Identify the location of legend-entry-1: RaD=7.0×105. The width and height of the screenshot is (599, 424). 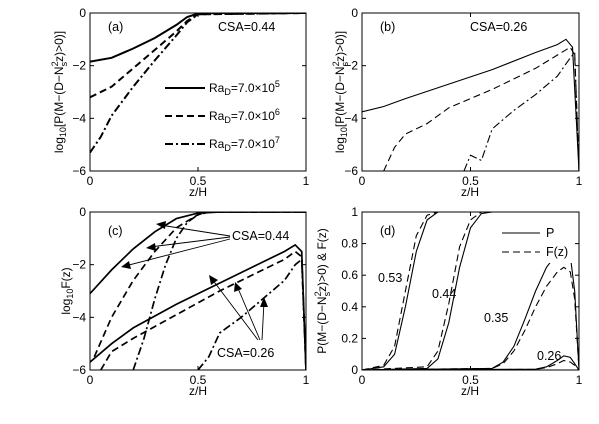
(244, 88).